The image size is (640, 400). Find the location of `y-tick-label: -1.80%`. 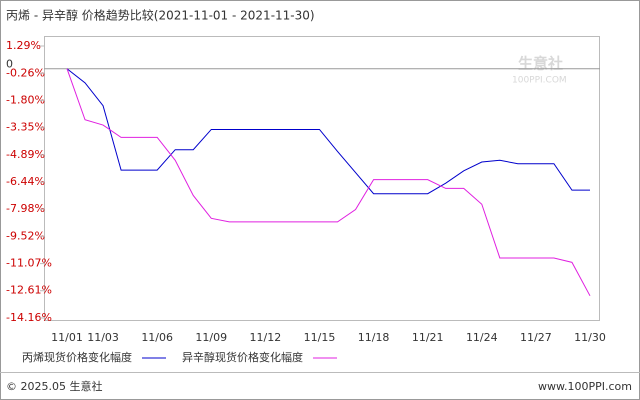

y-tick-label: -1.80% is located at coordinates (25, 99).